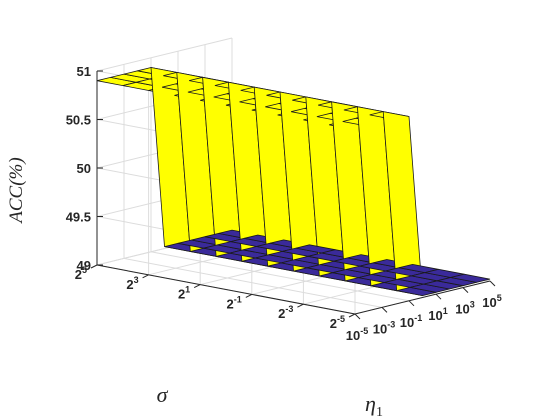 Image resolution: width=560 pixels, height=420 pixels. I want to click on x-tick-label: 10⁵, so click(491, 301).